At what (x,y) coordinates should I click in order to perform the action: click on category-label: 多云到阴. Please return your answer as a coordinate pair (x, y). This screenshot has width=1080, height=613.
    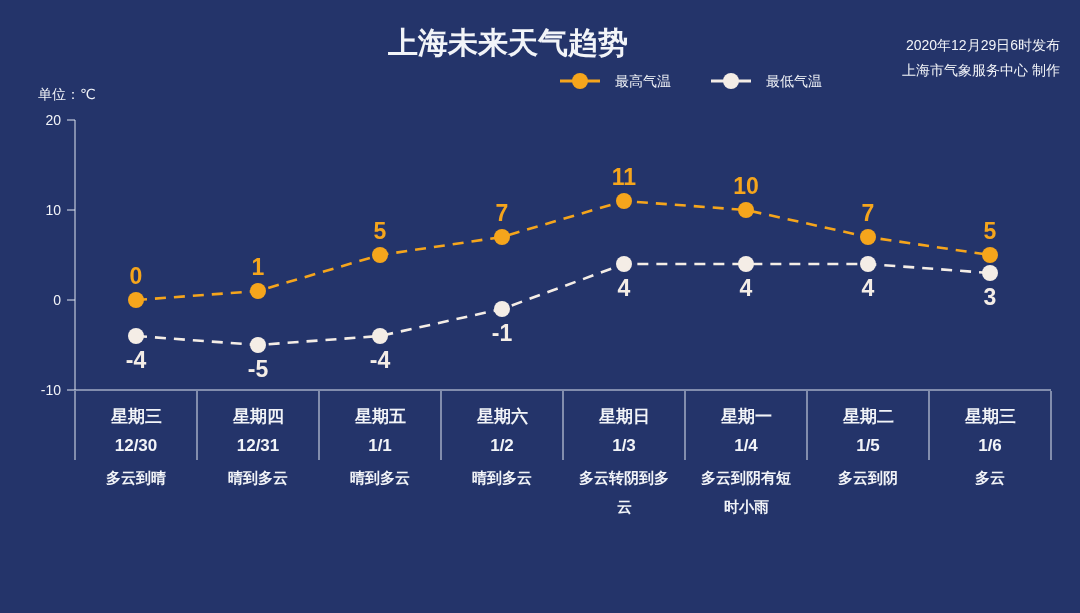
    Looking at the image, I should click on (868, 477).